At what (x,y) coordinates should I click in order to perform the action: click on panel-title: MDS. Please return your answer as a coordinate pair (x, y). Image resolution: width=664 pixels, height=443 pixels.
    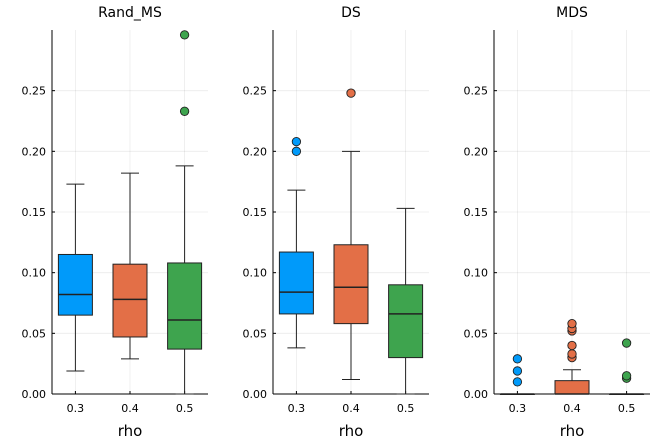
    Looking at the image, I should click on (572, 13).